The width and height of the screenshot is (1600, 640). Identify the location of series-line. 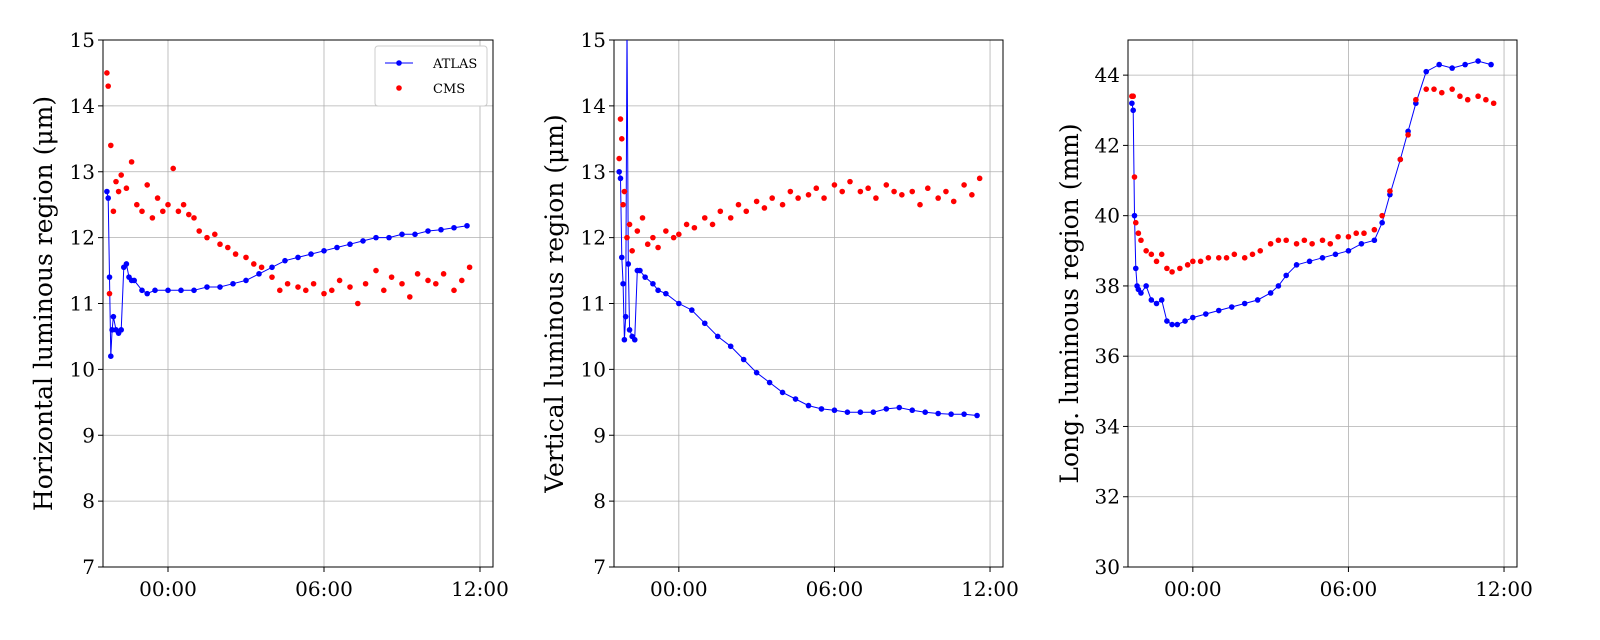
(798, 228).